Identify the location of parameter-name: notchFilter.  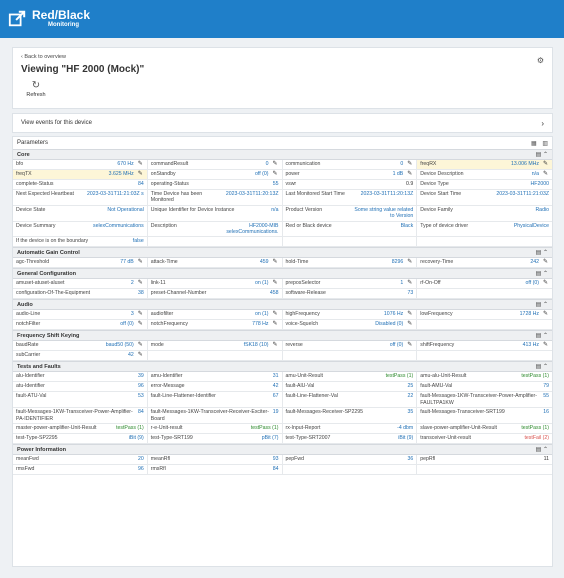
(28, 324).